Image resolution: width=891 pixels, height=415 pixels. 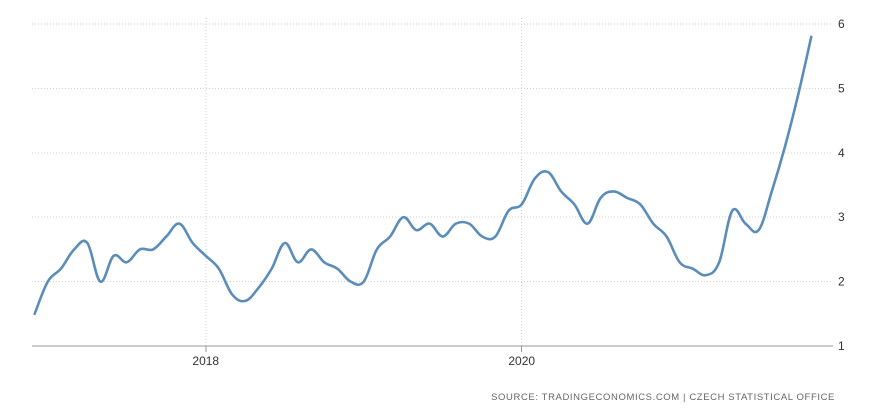 What do you see at coordinates (205, 361) in the screenshot?
I see `x-tick-label: 2018` at bounding box center [205, 361].